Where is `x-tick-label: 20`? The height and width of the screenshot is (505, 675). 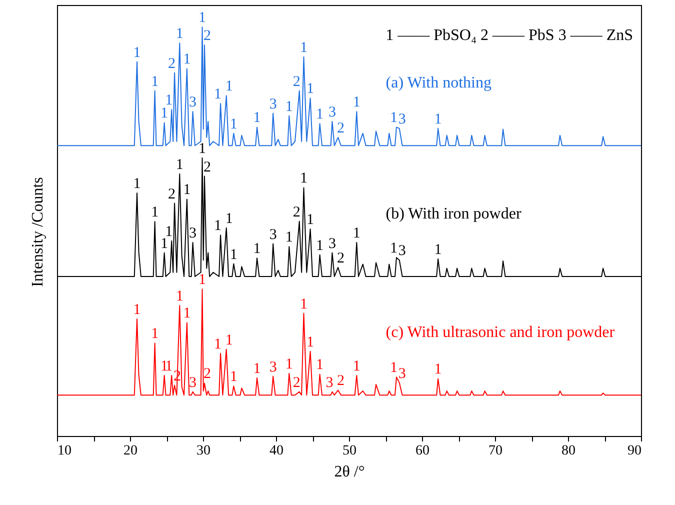 x-tick-label: 20 is located at coordinates (131, 451).